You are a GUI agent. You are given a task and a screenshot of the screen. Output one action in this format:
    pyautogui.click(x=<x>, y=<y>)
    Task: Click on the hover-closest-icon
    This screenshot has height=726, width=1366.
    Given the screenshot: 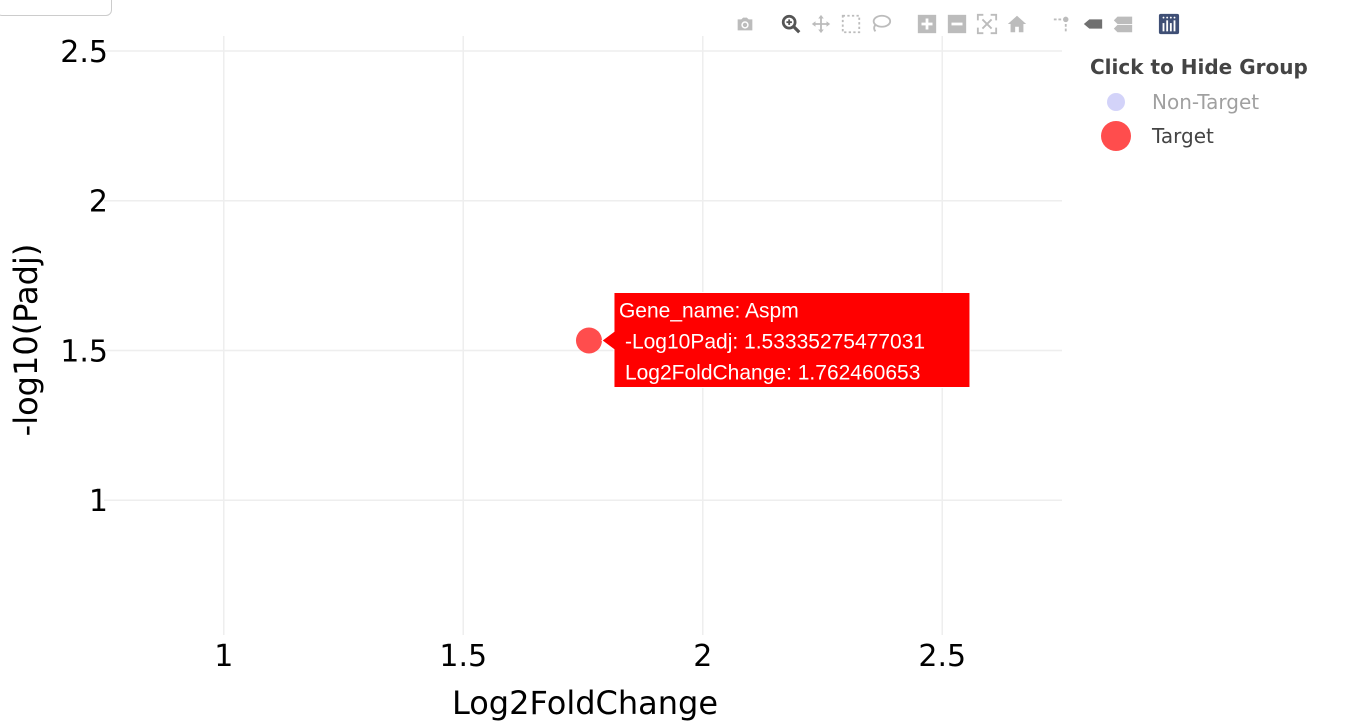 What is the action you would take?
    pyautogui.click(x=1093, y=24)
    